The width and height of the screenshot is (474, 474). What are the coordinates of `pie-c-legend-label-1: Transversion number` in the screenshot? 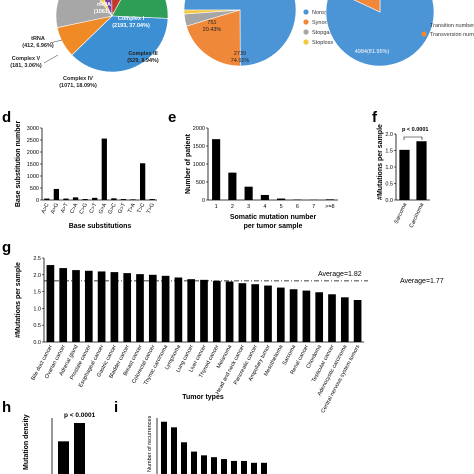 It's located at (452, 35).